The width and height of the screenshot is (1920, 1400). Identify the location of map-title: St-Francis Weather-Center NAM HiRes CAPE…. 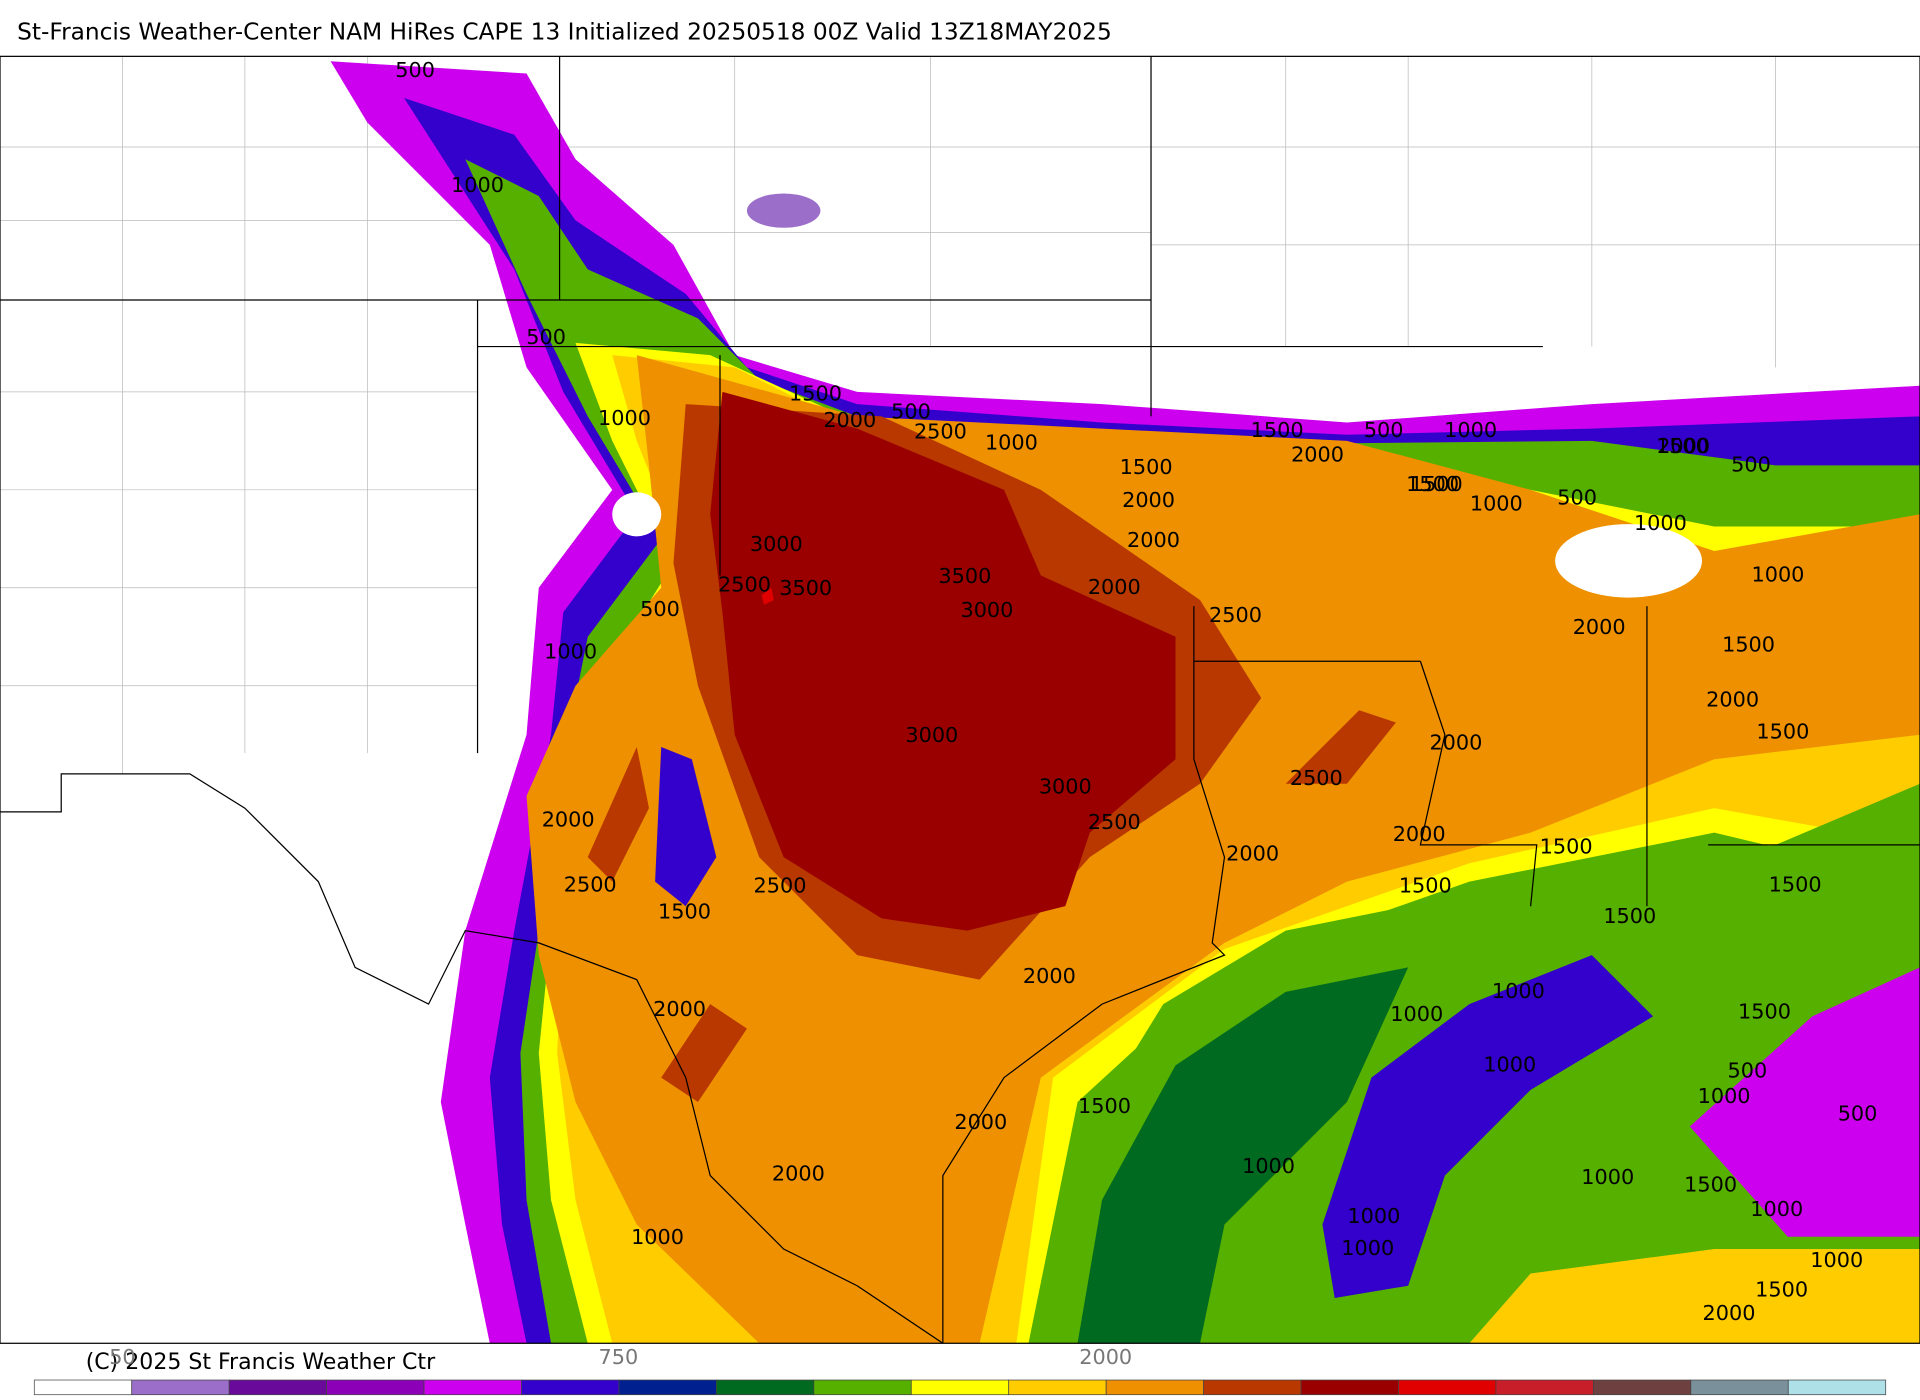
(564, 32).